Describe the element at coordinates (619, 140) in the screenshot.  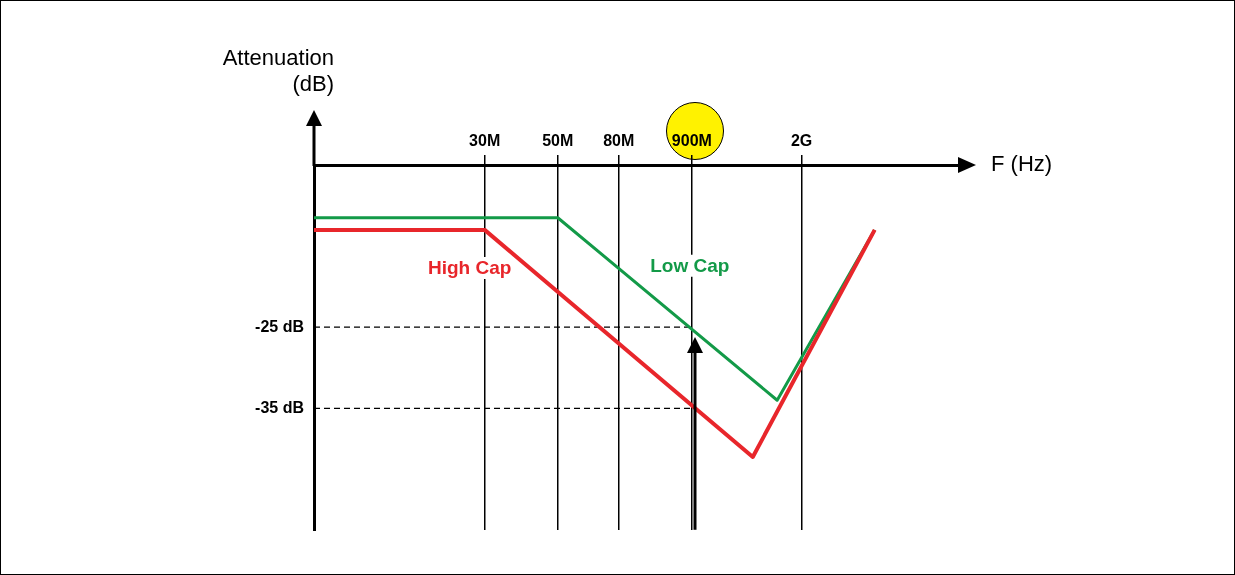
I see `x-tick-label: 80M` at that location.